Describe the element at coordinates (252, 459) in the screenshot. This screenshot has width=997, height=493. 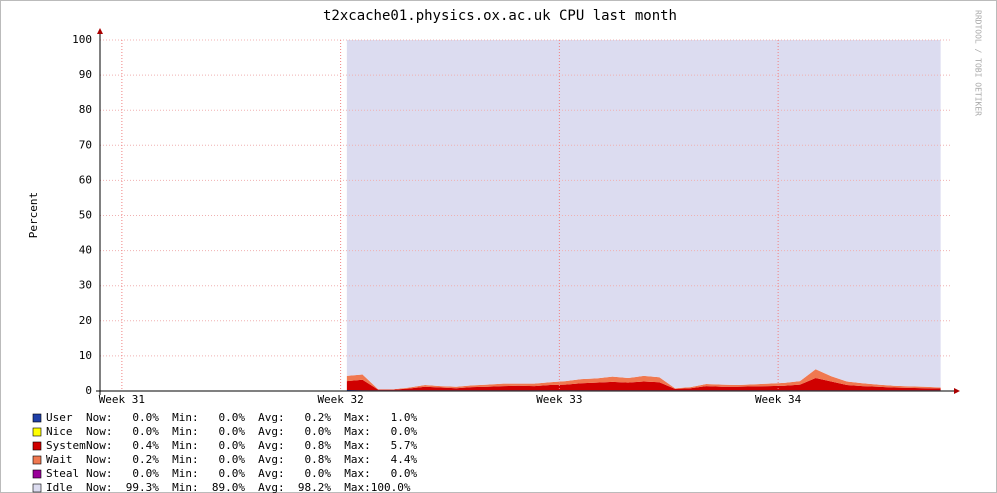
I see `legend-stats: Now: 0.2% Min: 0.0% Avg: 0.8% Max: 4.4%` at that location.